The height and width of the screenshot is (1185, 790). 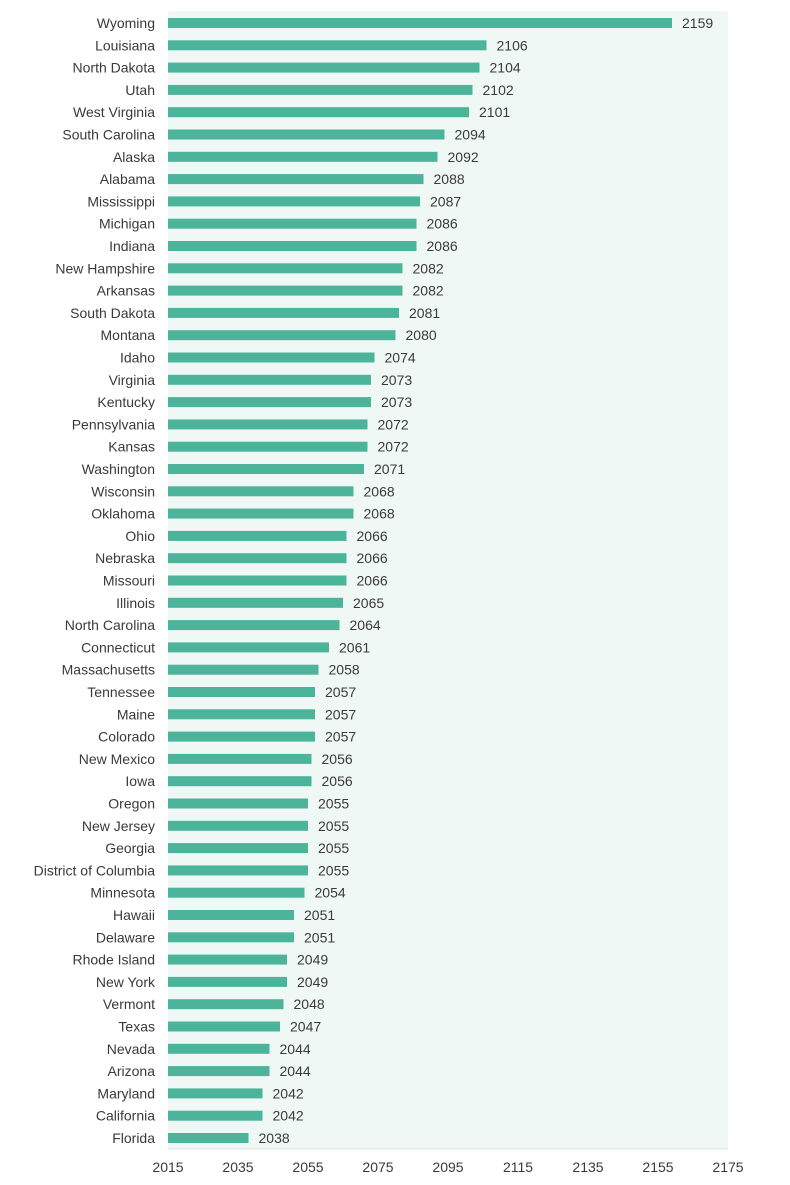 What do you see at coordinates (95, 870) in the screenshot?
I see `category-label: District of Columbia` at bounding box center [95, 870].